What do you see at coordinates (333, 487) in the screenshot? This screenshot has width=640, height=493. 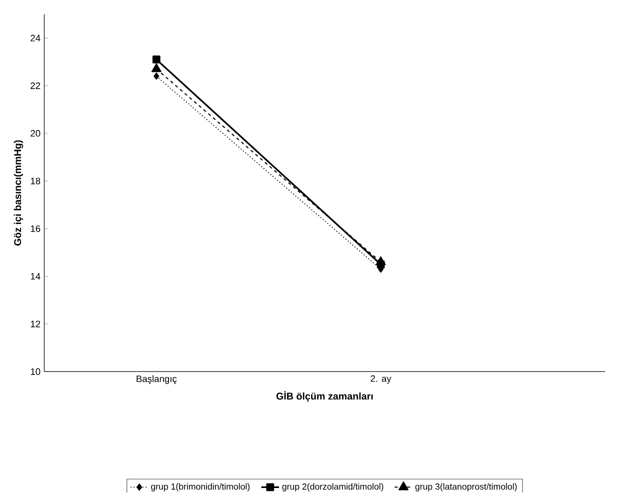 I see `legend-label: grup 2(dorzolamid/timolol)` at bounding box center [333, 487].